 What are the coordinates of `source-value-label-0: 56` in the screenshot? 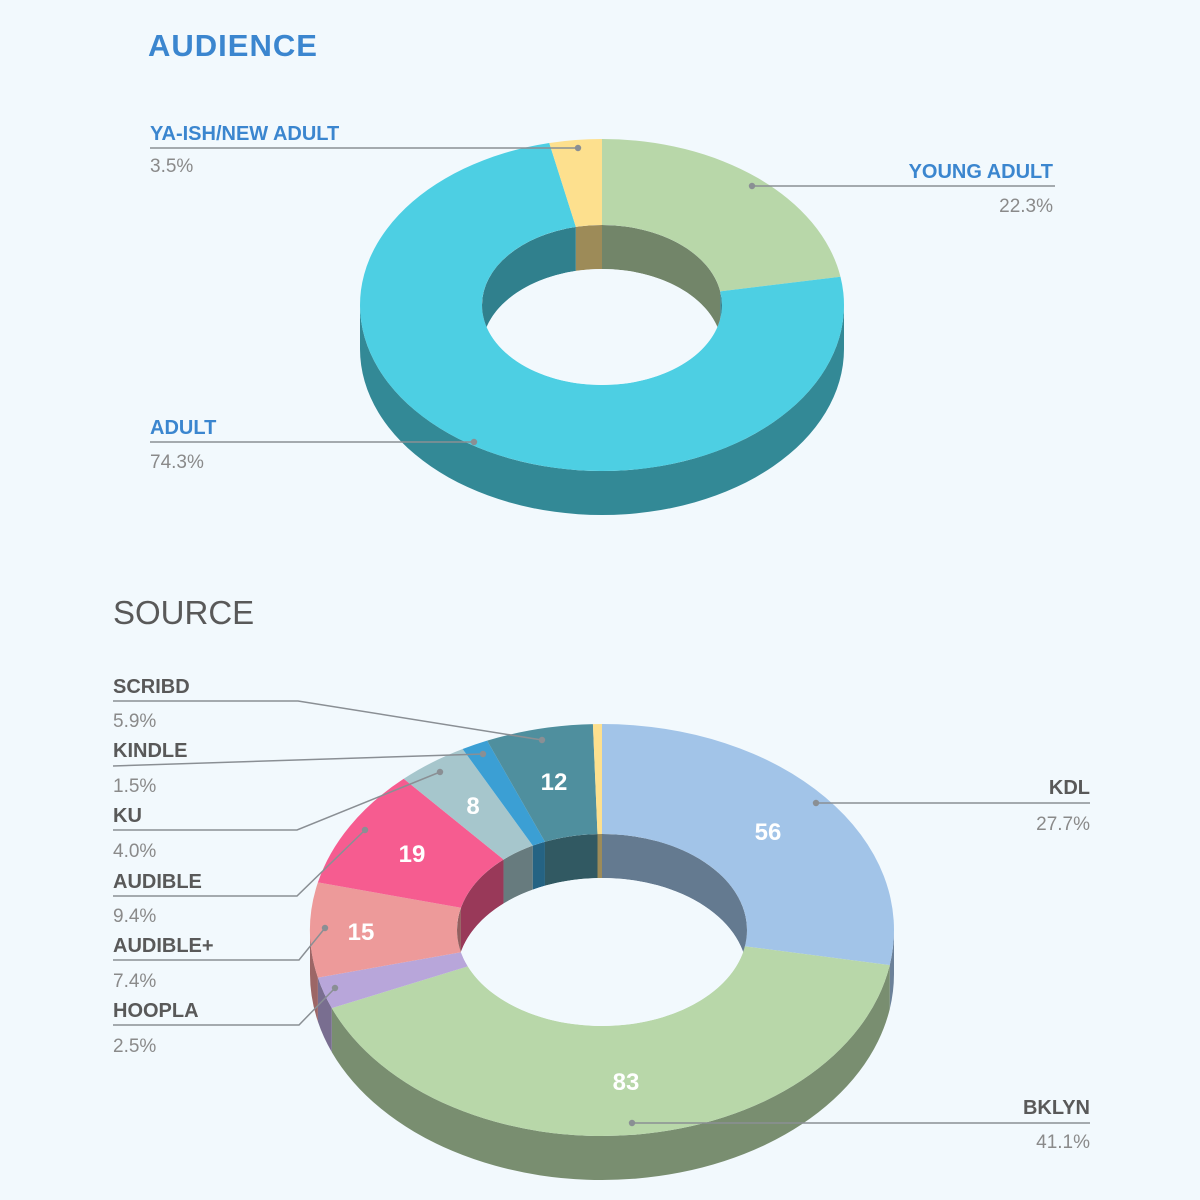 It's located at (768, 832).